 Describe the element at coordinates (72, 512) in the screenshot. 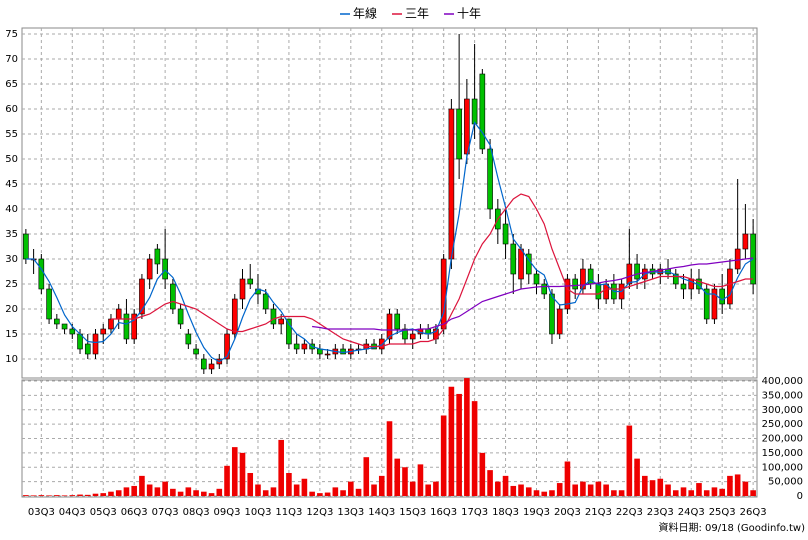

I see `x-tick-label: 04Q3` at that location.